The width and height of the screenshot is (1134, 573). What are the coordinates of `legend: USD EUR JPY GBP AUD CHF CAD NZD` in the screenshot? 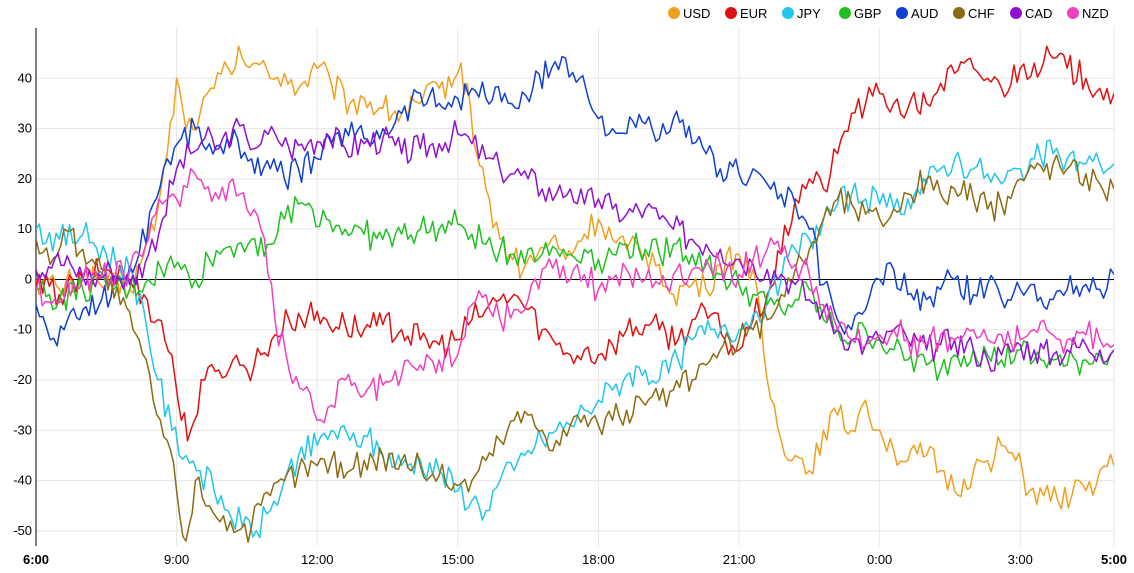 It's located at (888, 13).